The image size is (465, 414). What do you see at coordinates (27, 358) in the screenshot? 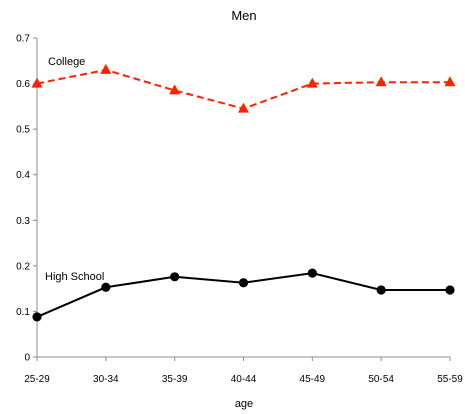
I see `y-tick-label: 0` at bounding box center [27, 358].